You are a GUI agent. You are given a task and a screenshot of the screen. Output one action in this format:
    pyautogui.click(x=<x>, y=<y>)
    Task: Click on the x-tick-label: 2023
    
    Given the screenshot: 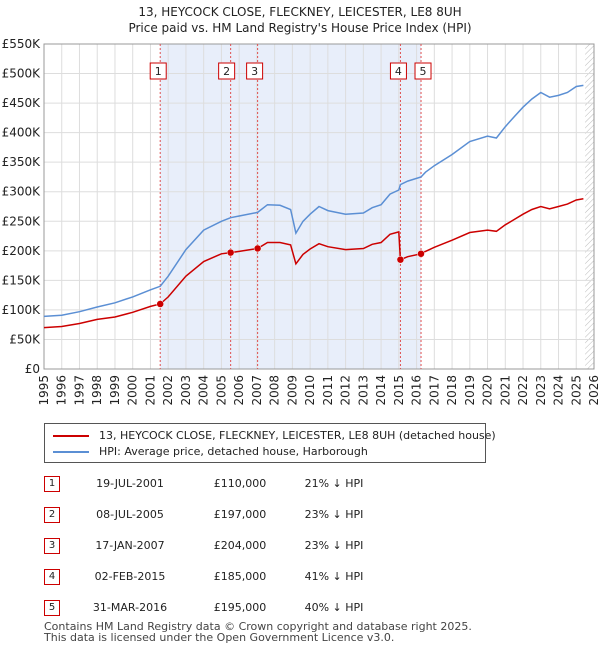 What is the action you would take?
    pyautogui.click(x=541, y=390)
    